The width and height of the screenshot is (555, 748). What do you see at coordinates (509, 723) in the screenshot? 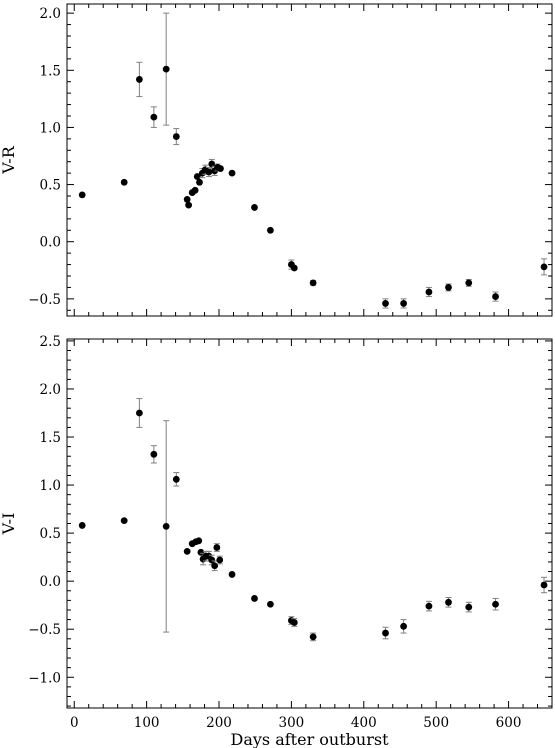
I see `x-tick-label: 600` at bounding box center [509, 723].